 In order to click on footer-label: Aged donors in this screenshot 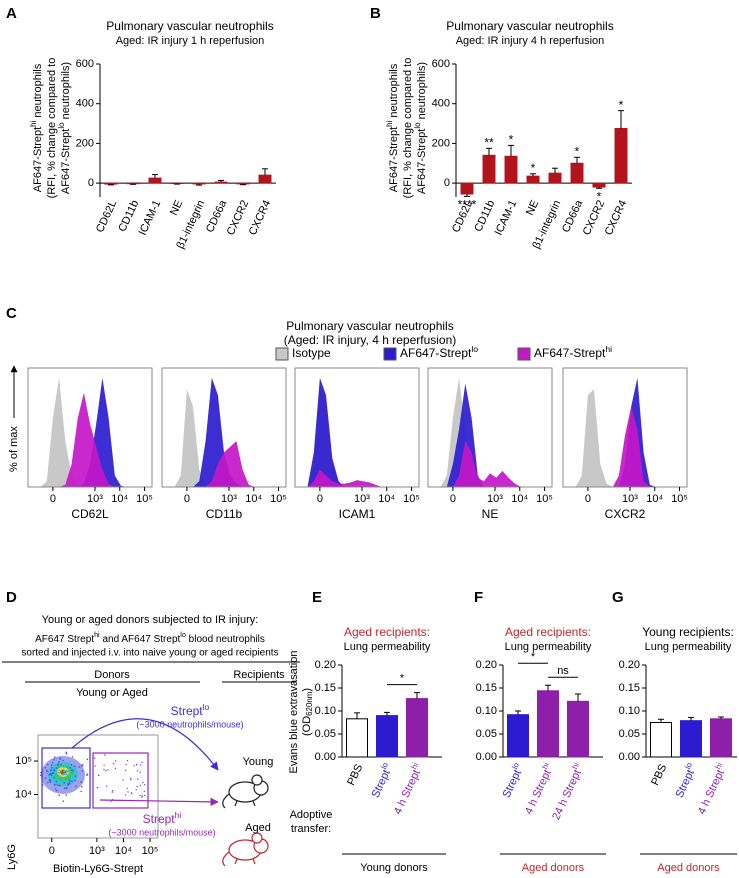, I will do `click(553, 868)`.